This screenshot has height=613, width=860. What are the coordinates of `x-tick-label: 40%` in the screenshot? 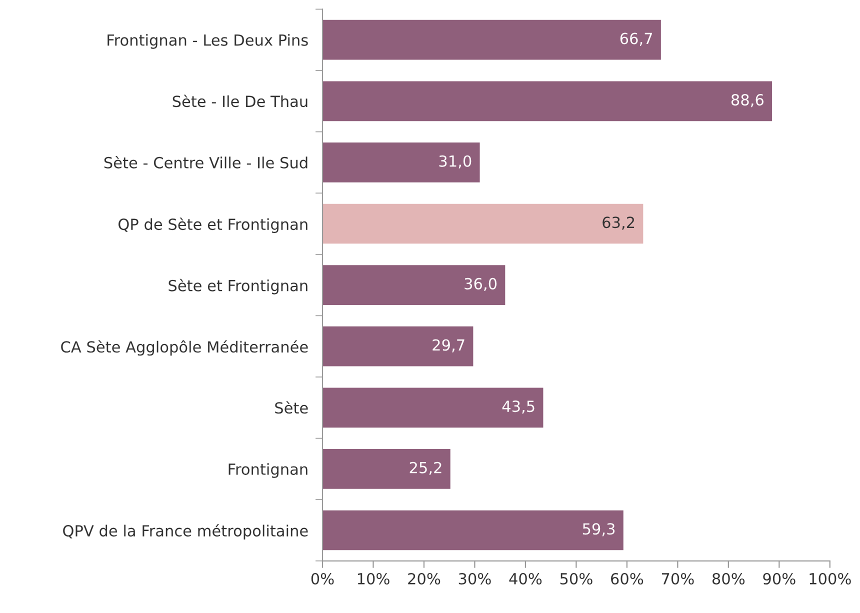 It's located at (525, 578).